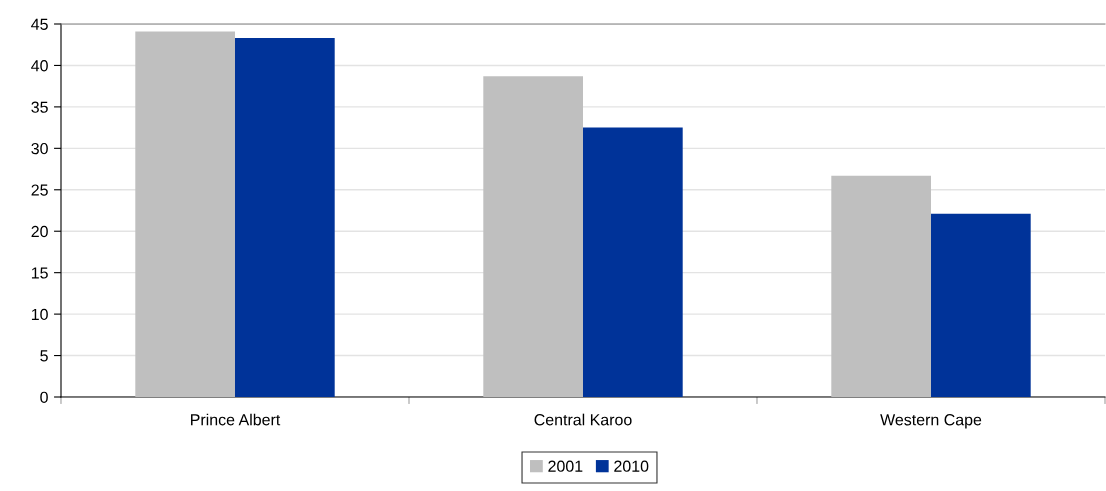 The height and width of the screenshot is (491, 1106). What do you see at coordinates (39, 190) in the screenshot?
I see `y-tick-label: 25` at bounding box center [39, 190].